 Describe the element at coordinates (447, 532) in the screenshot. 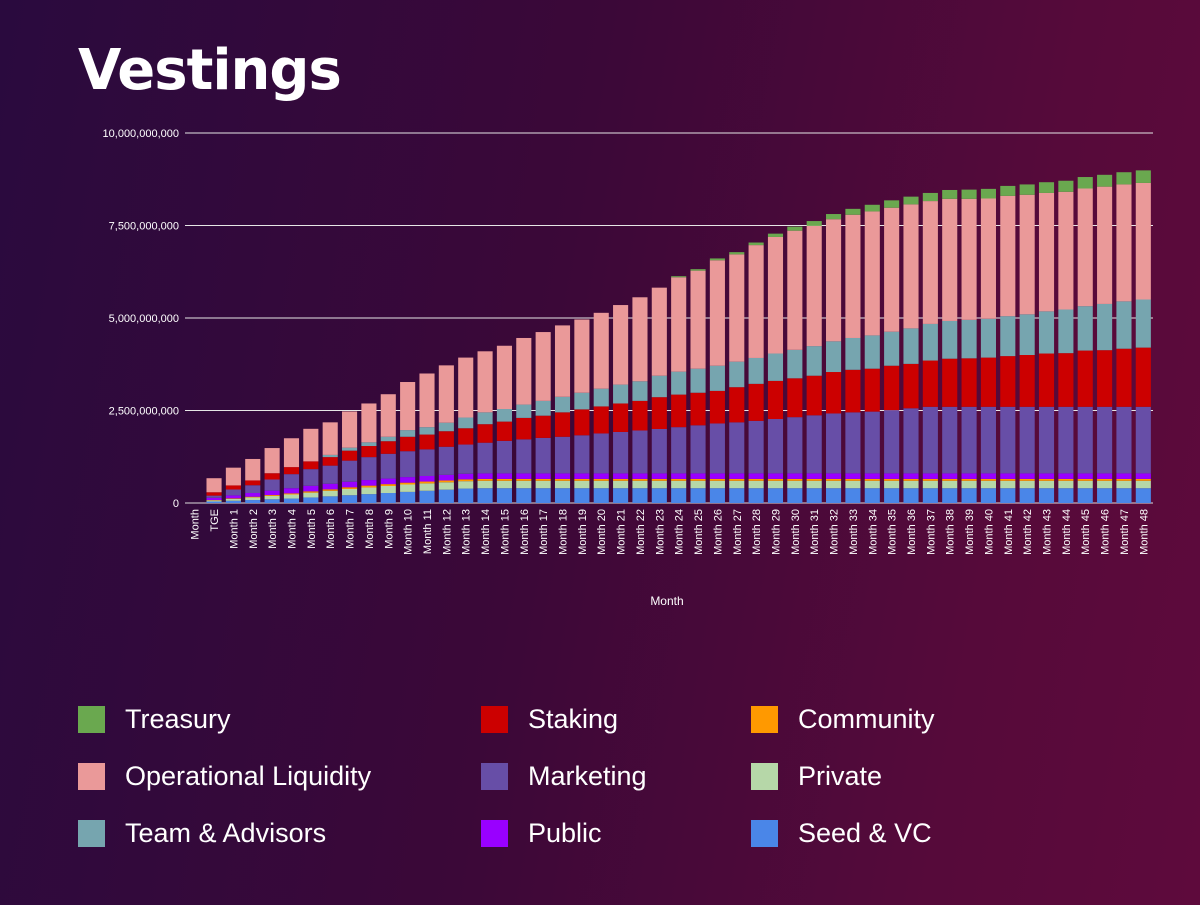

I see `x-tick-label: Month 12` at that location.